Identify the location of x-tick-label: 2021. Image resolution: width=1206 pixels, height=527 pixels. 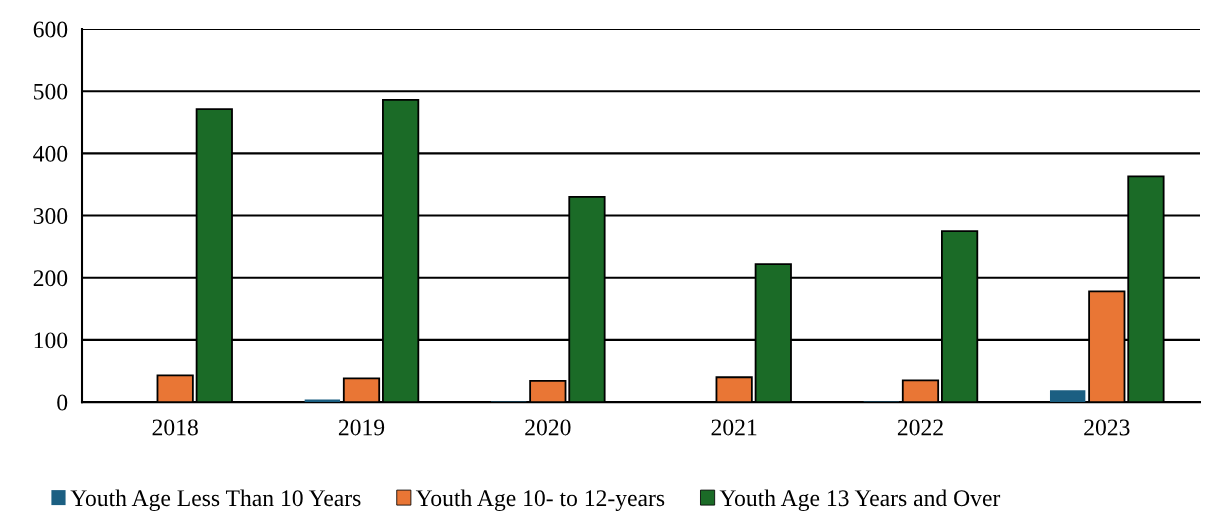
(734, 427).